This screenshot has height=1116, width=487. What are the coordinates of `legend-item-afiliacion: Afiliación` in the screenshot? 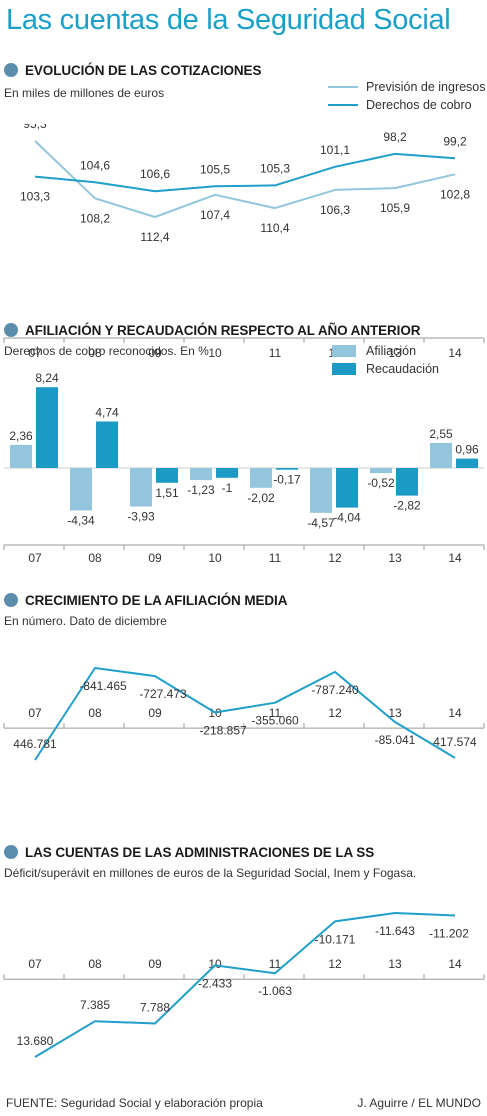 It's located at (385, 351).